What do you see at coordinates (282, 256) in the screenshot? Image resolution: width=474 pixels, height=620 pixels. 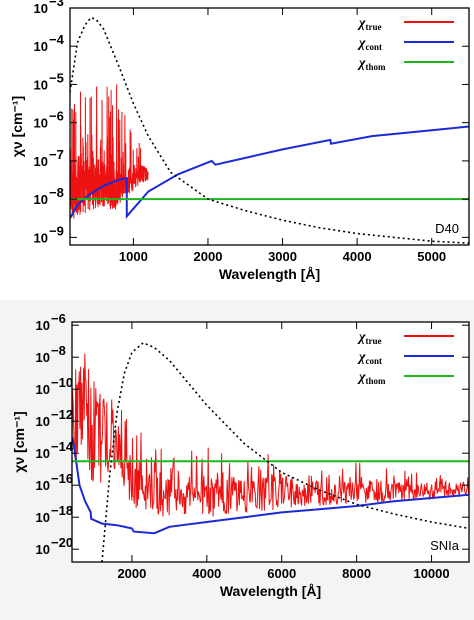 I see `x-tick-label-2: 3000` at bounding box center [282, 256].